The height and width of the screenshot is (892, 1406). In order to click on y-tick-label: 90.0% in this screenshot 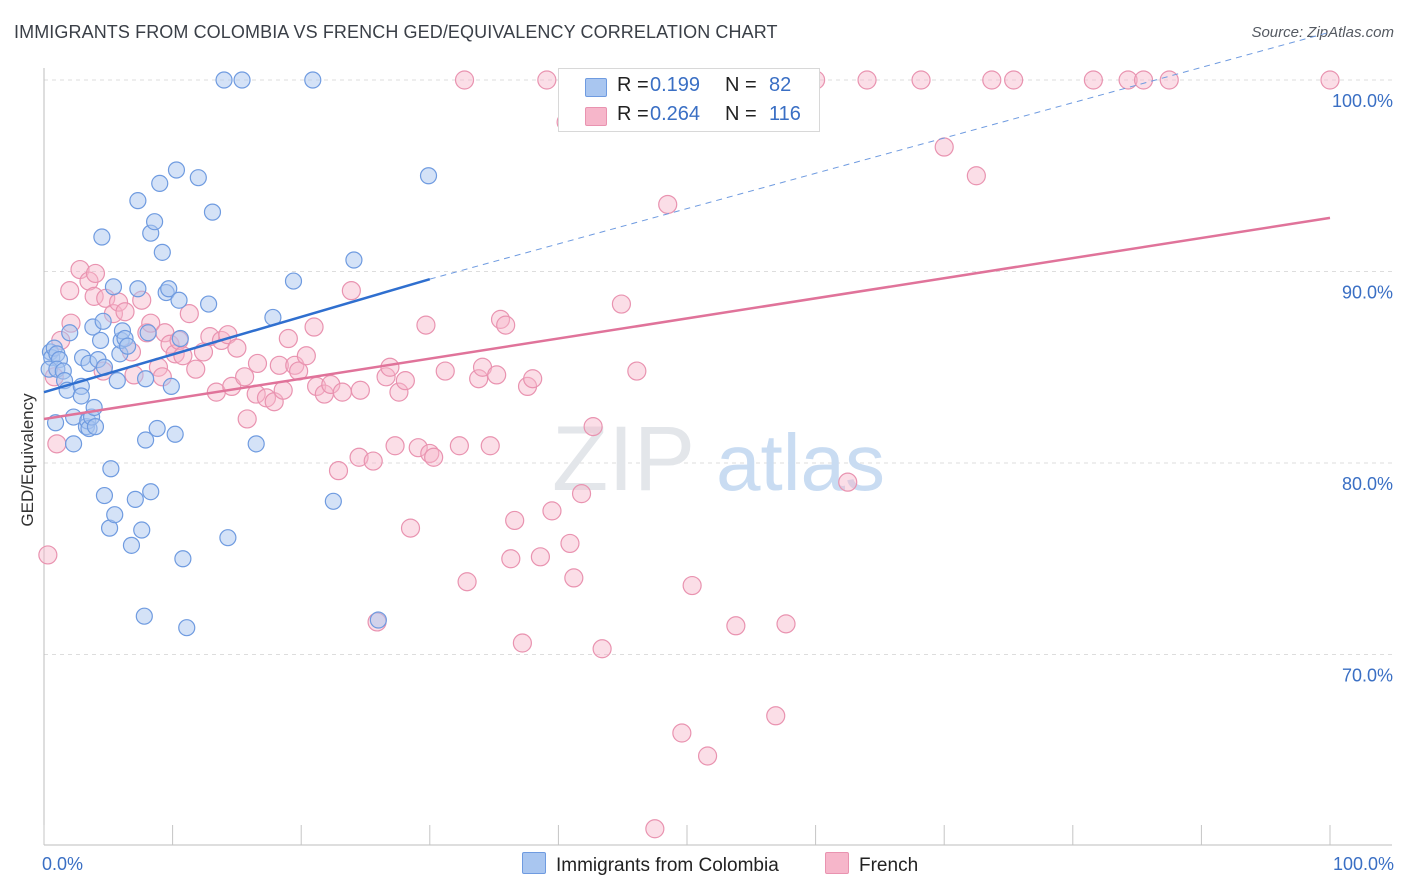, I will do `click(1367, 293)`.